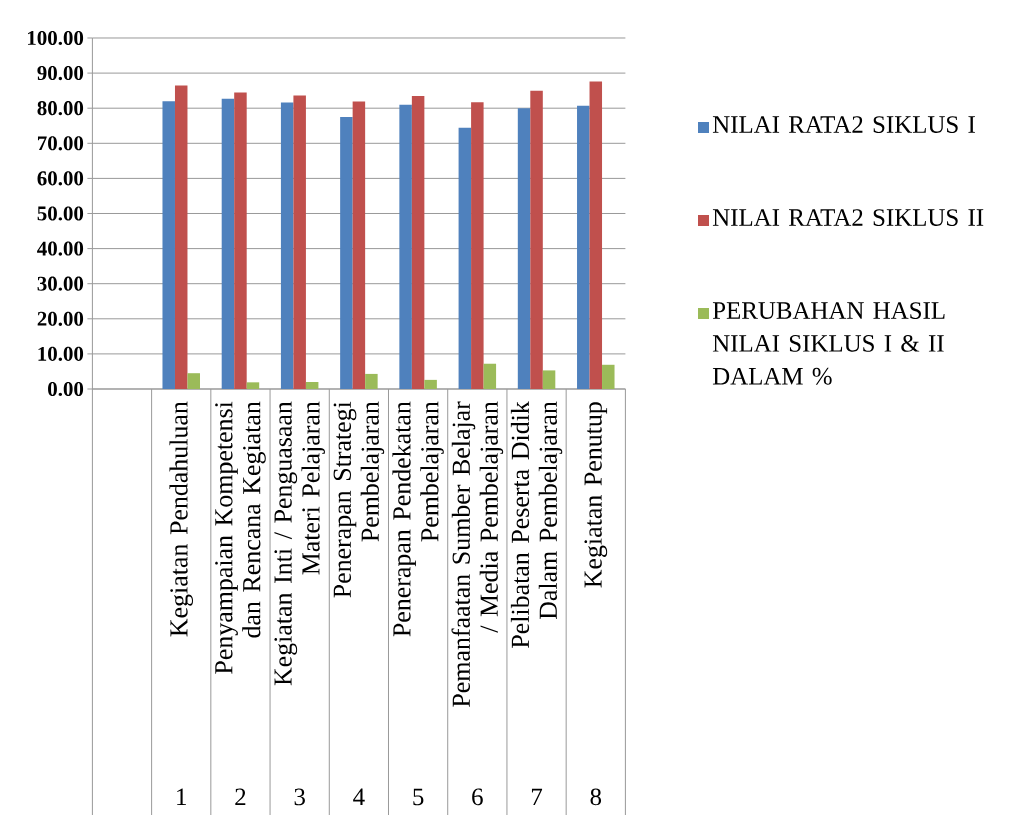 The height and width of the screenshot is (823, 1011). Describe the element at coordinates (240, 537) in the screenshot. I see `x-tick-label: Penyampaian Kompetensi dan Rencana Kegiatan` at that location.